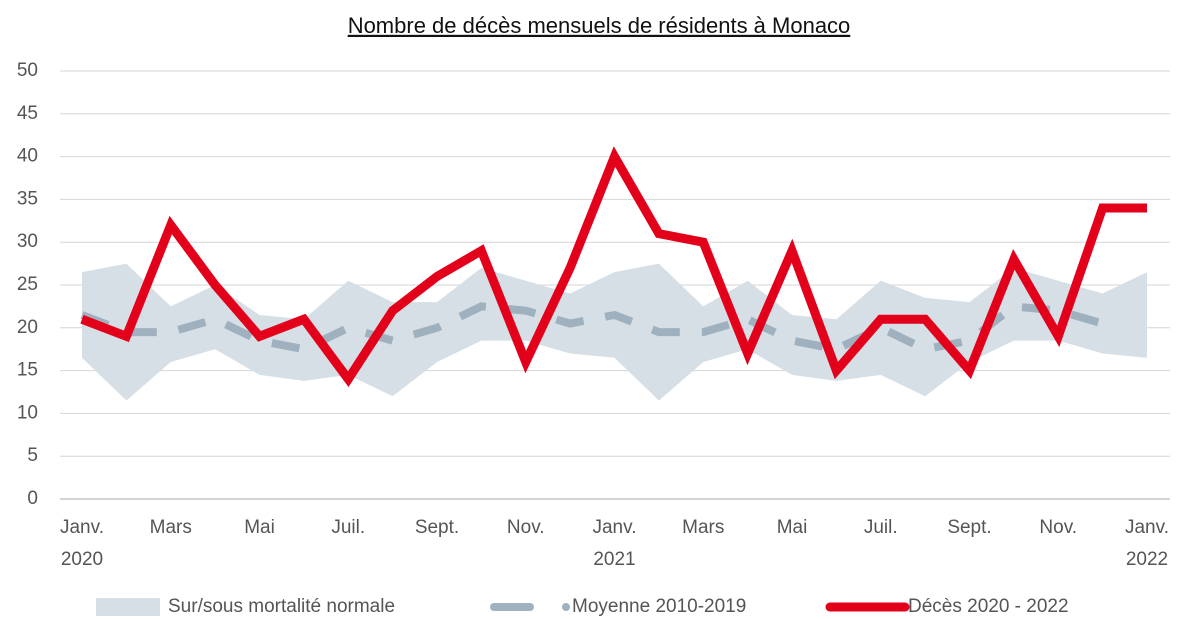 The height and width of the screenshot is (619, 1179). Describe the element at coordinates (32, 498) in the screenshot. I see `y-tick-label: 0` at that location.